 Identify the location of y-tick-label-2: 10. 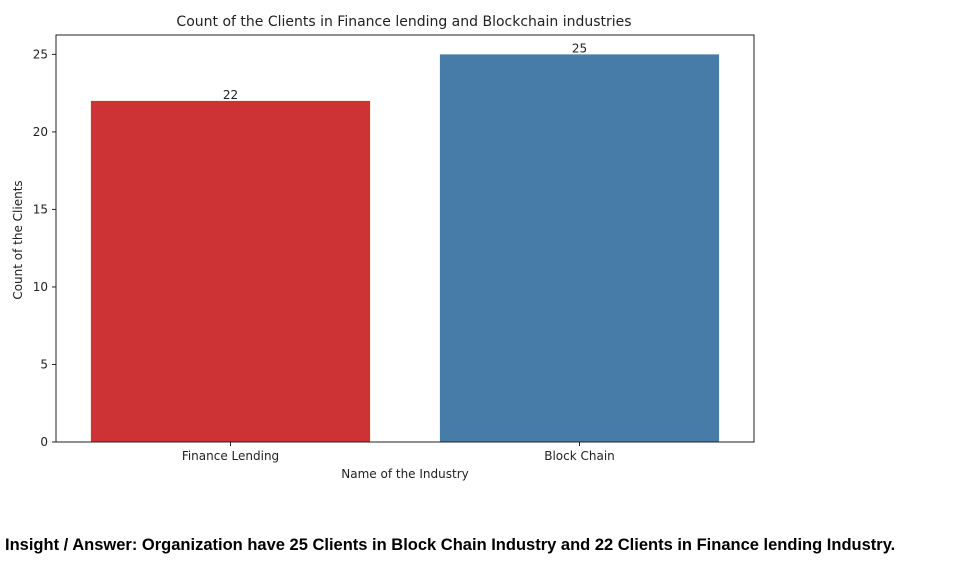
(40, 287).